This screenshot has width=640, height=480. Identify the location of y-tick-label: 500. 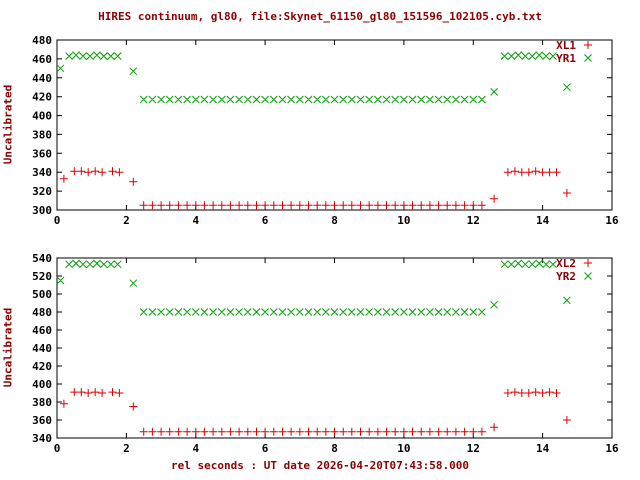
(42, 294).